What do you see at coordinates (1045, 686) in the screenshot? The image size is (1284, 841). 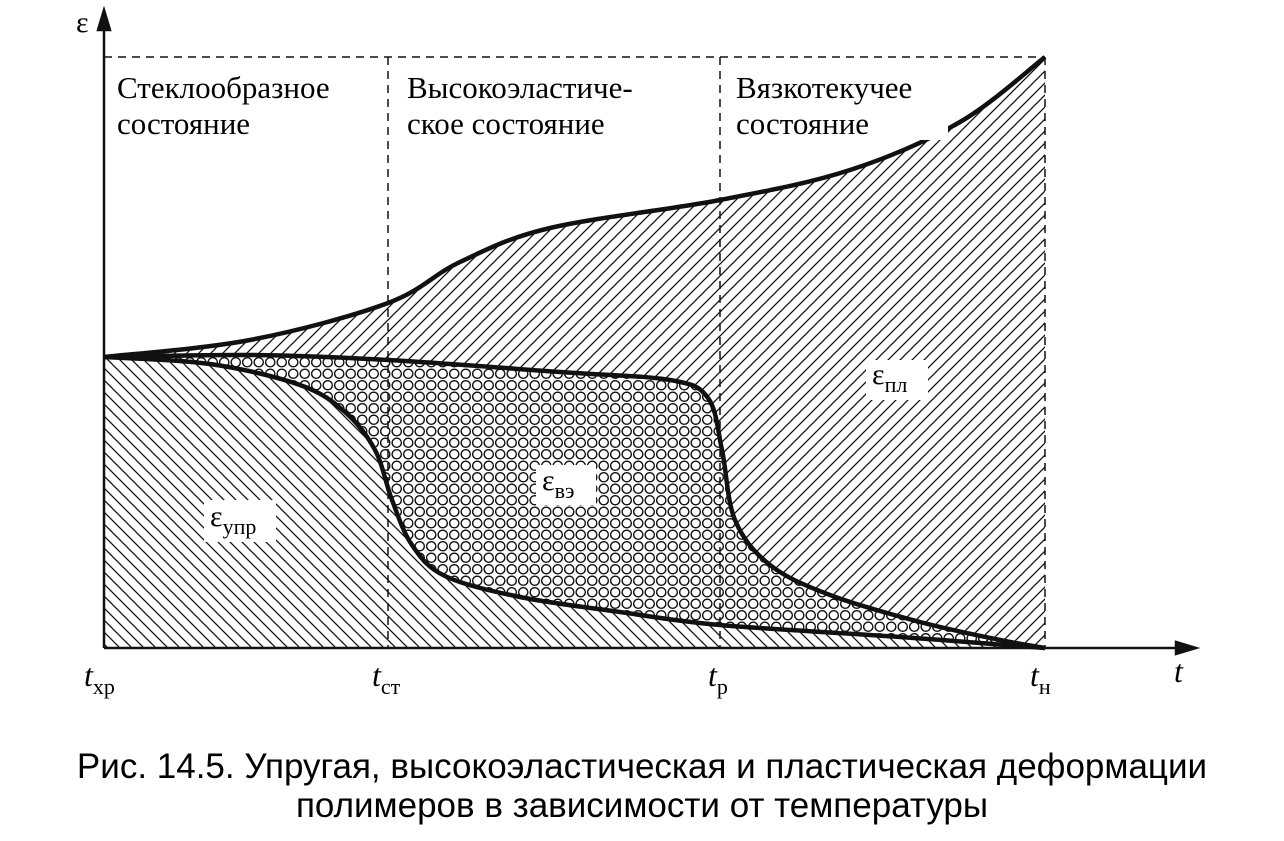 I see `subscript: н` at bounding box center [1045, 686].